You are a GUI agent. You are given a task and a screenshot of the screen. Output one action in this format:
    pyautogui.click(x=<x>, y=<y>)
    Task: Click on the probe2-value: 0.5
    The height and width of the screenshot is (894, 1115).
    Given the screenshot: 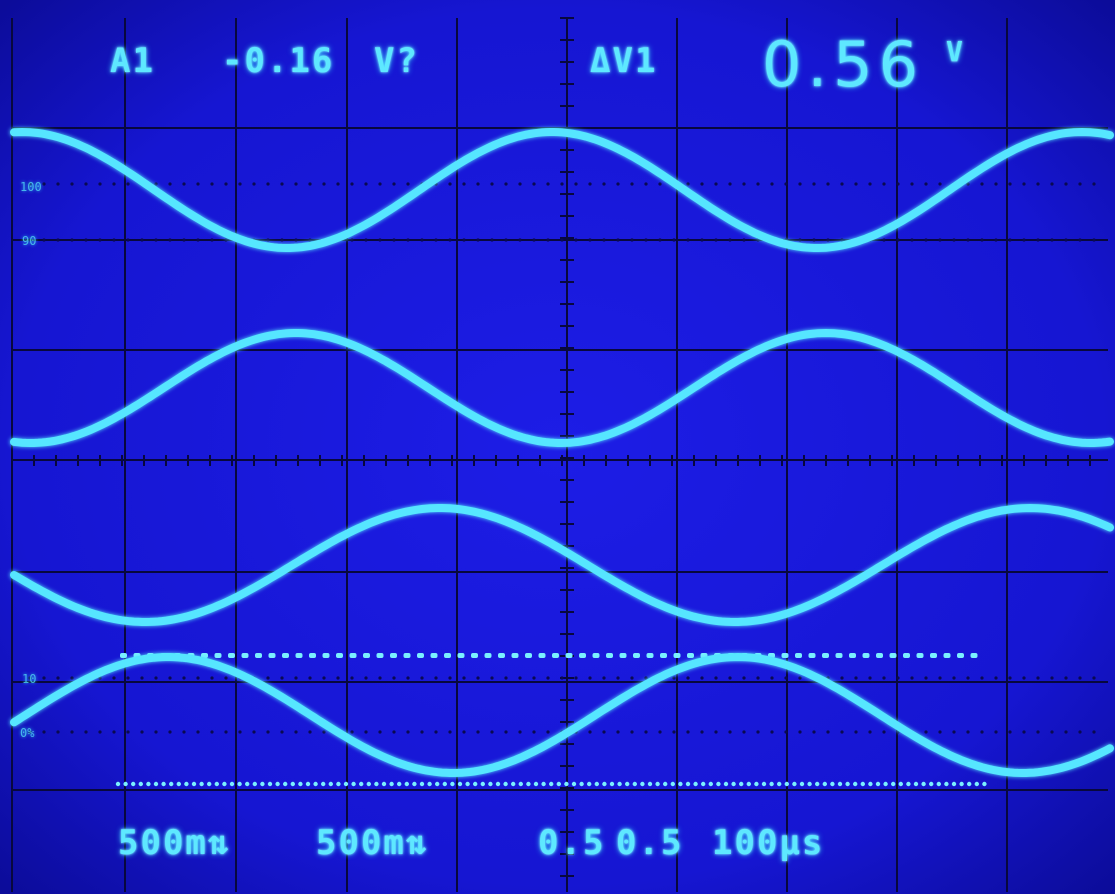 What is the action you would take?
    pyautogui.click(x=650, y=843)
    